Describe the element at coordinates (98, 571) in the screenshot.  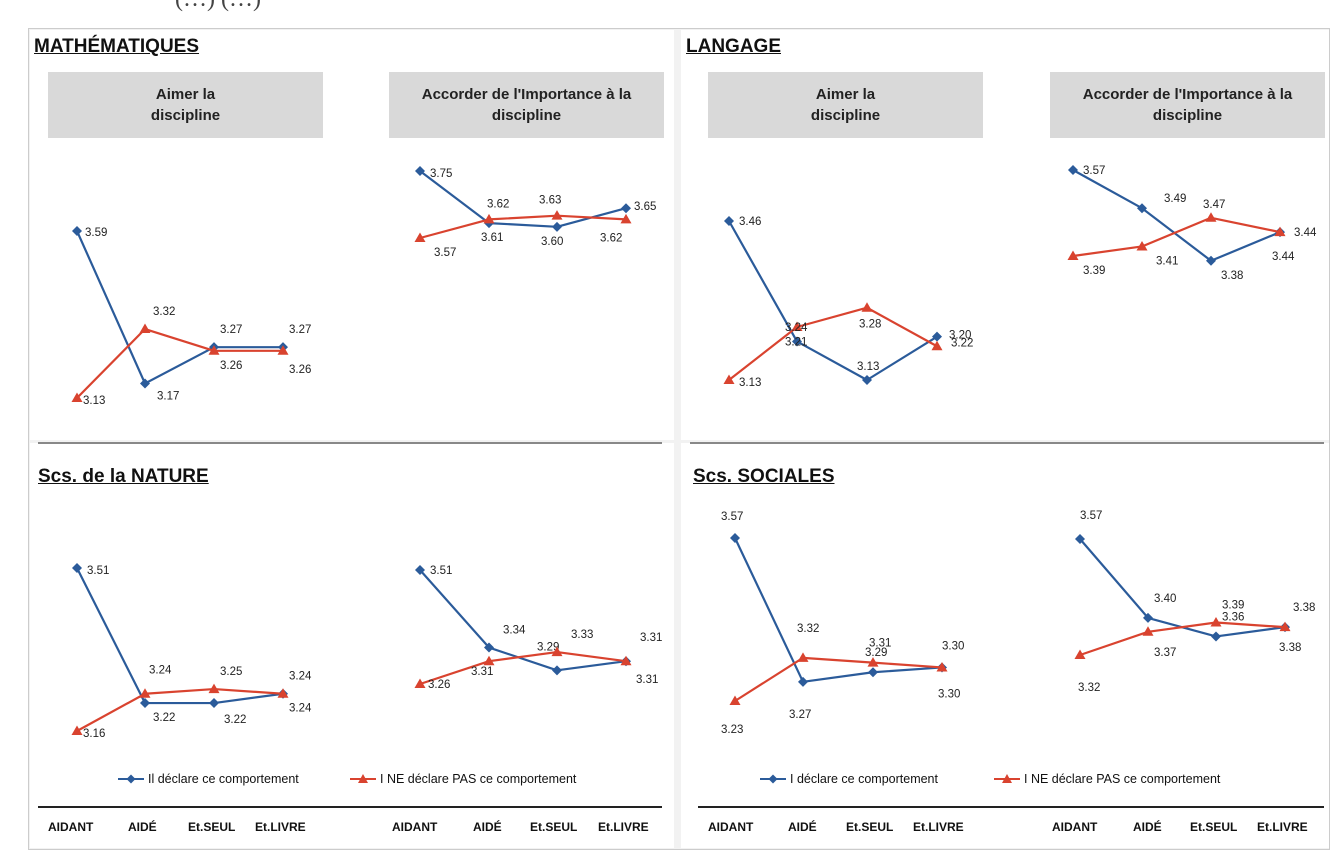
I see `data-label: 3.51` at that location.